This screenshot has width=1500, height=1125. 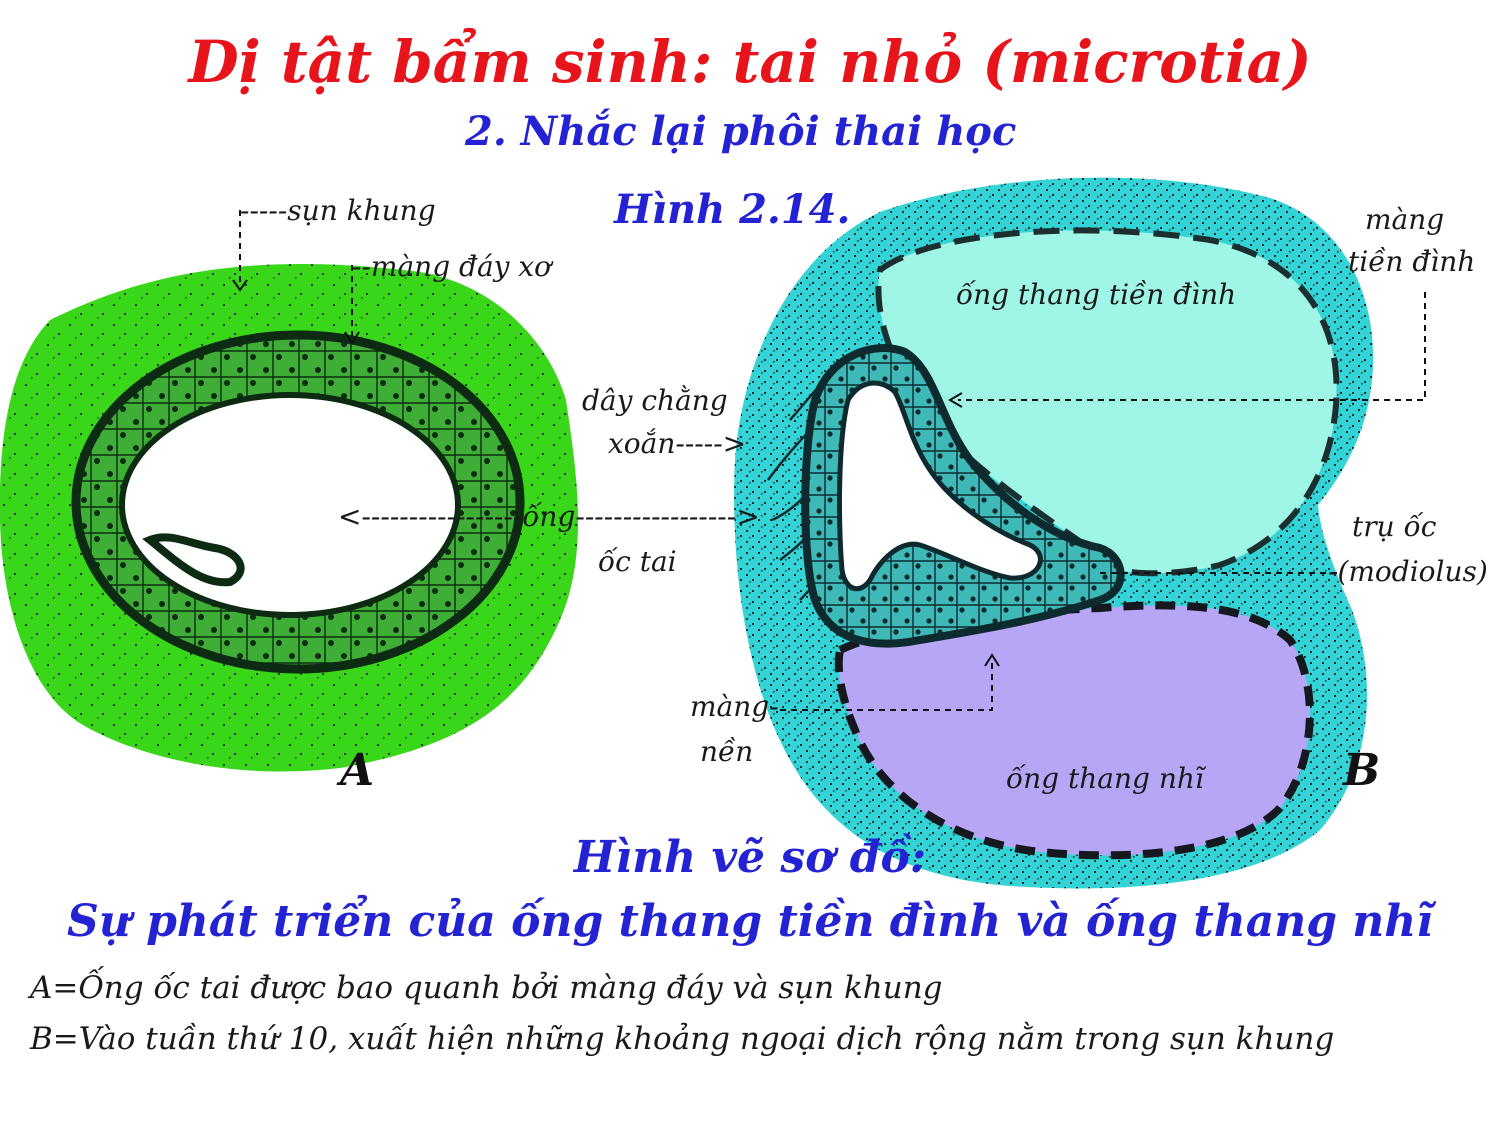 What do you see at coordinates (655, 400) in the screenshot?
I see `label-spiral-ligament-line1: dây chằng` at bounding box center [655, 400].